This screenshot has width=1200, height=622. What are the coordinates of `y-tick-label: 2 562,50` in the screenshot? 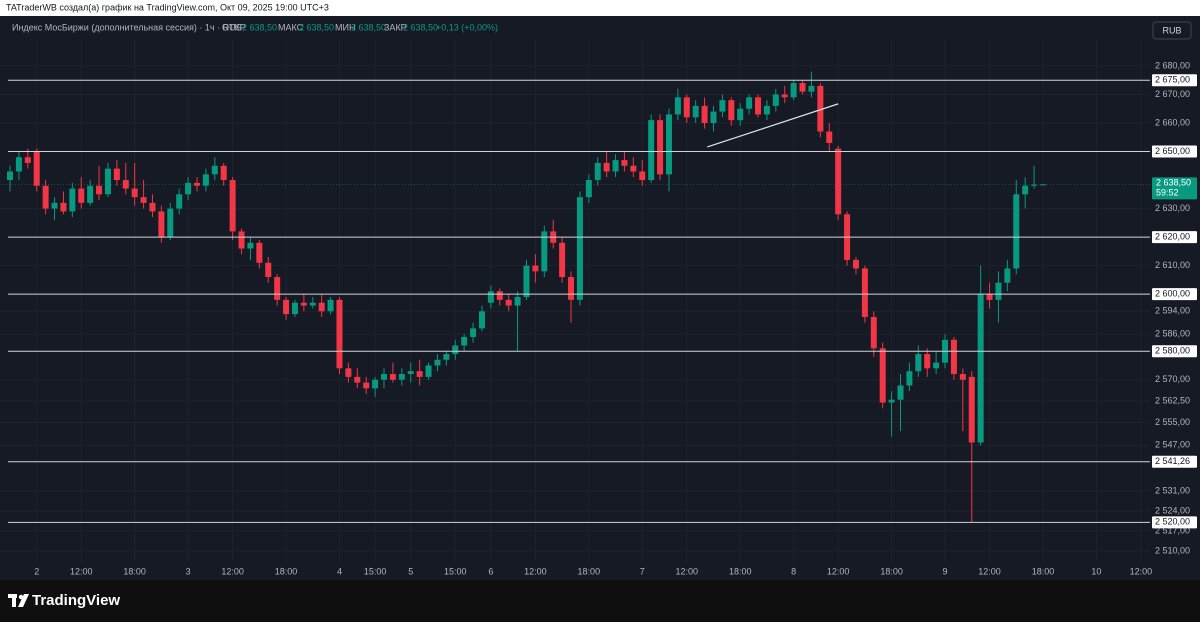 It's located at (1172, 401).